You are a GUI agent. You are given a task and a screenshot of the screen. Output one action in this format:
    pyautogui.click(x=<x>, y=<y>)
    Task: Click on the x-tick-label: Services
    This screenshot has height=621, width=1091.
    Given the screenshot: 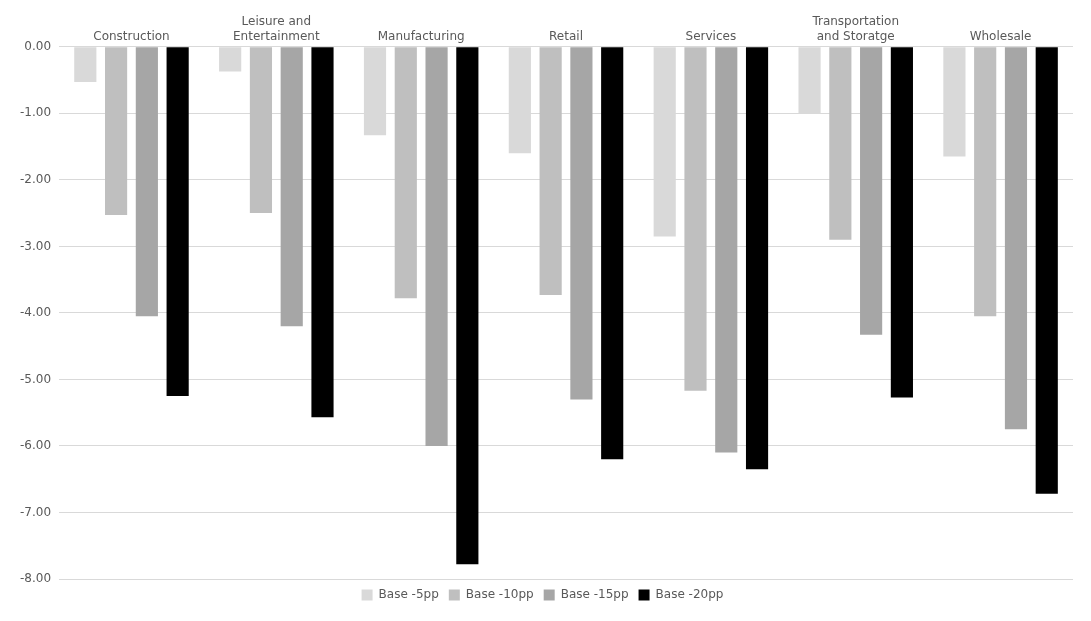 What is the action you would take?
    pyautogui.click(x=711, y=35)
    